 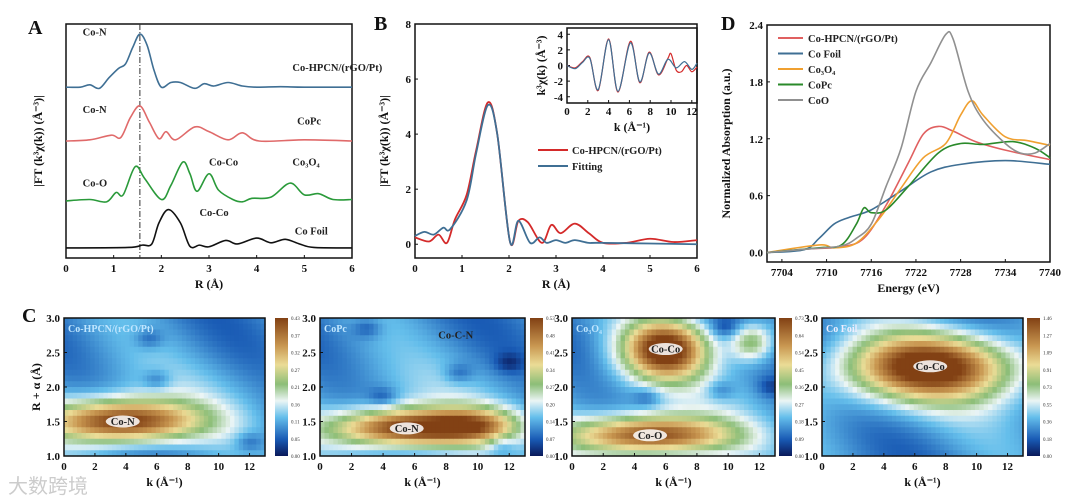 I want to click on x-axis-label: k (Å⁻¹), so click(x=673, y=482).